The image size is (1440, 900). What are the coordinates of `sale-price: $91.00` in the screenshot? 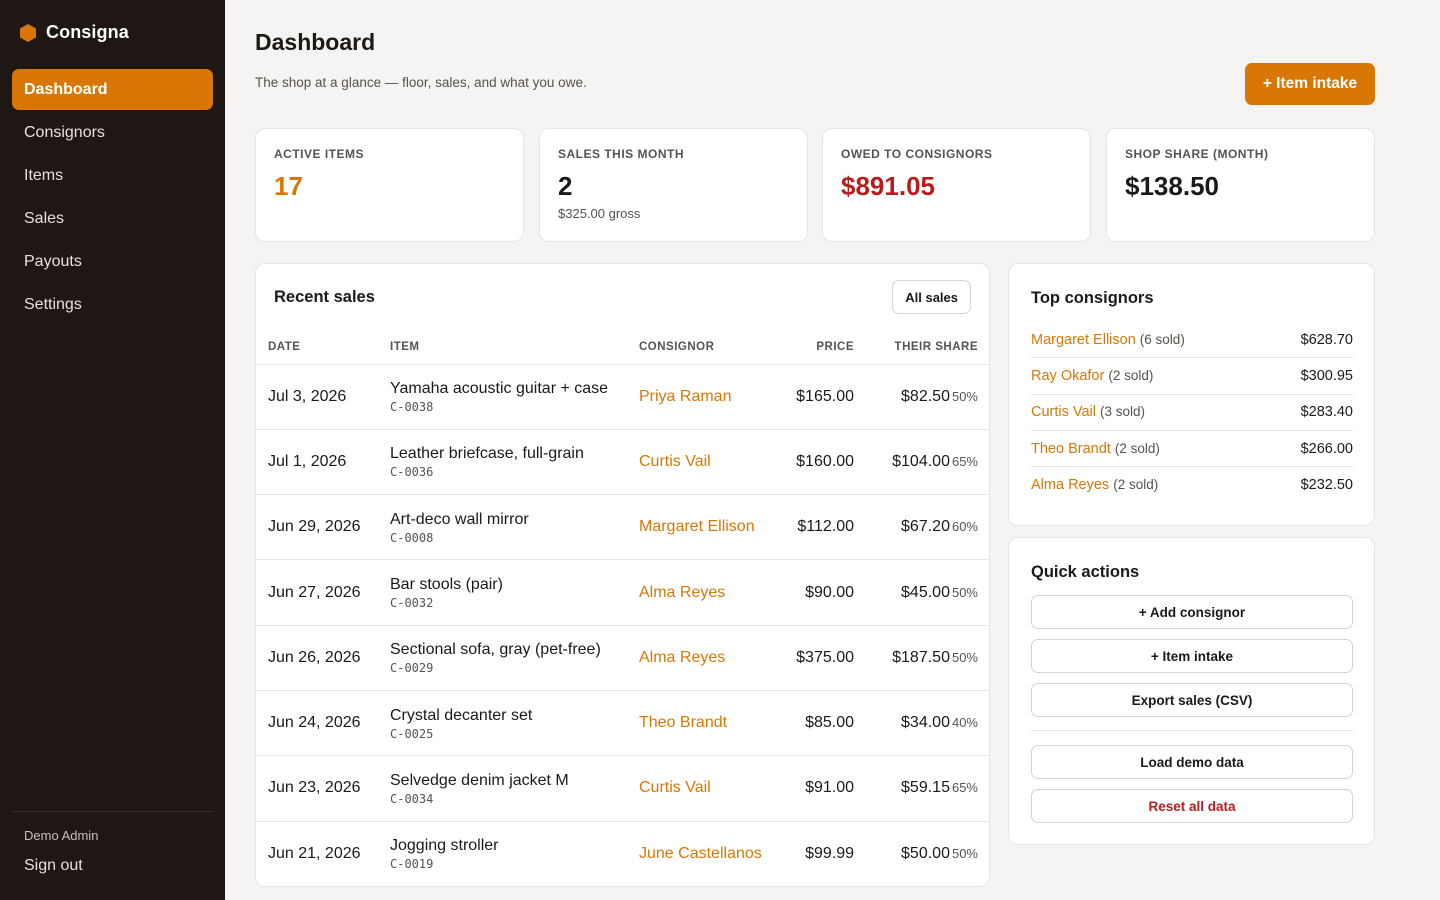 It's located at (813, 788).